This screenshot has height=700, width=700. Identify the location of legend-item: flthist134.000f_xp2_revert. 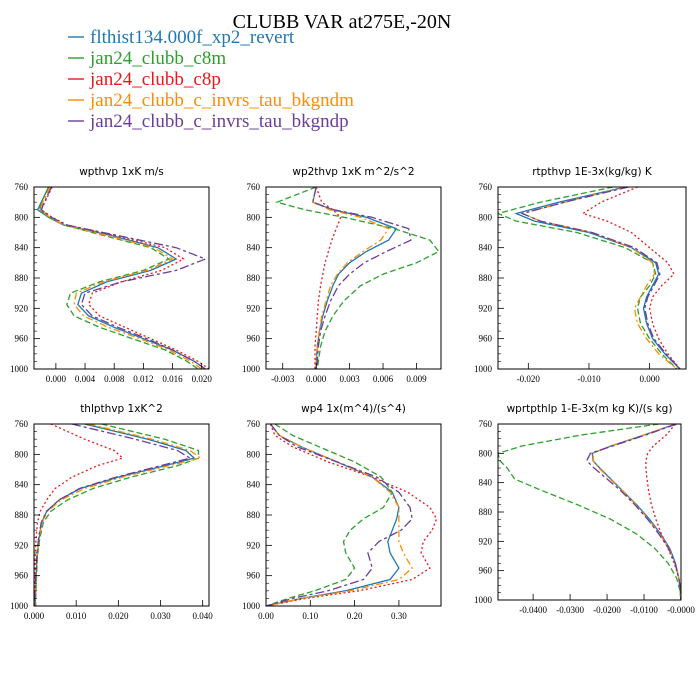
(181, 37).